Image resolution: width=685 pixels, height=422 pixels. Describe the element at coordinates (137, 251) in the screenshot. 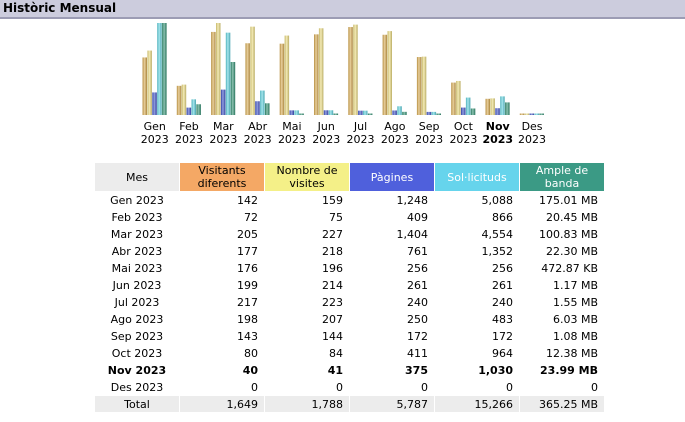

I see `cell-month: Abr 2023` at that location.